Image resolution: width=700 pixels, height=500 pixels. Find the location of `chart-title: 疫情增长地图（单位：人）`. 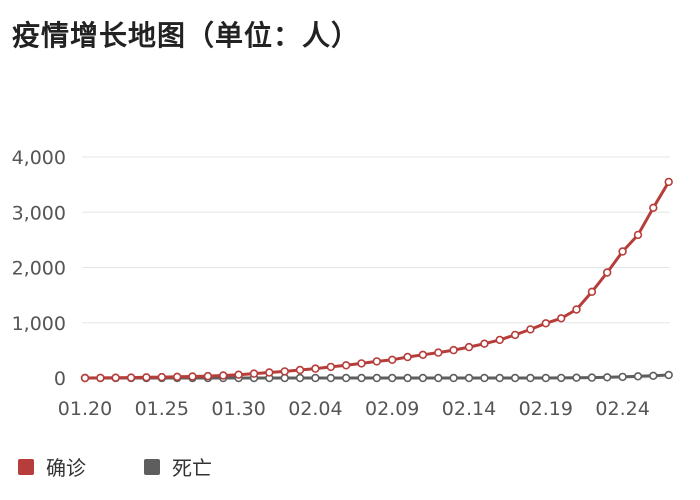

chart-title: 疫情增长地图（单位：人） is located at coordinates (186, 35).